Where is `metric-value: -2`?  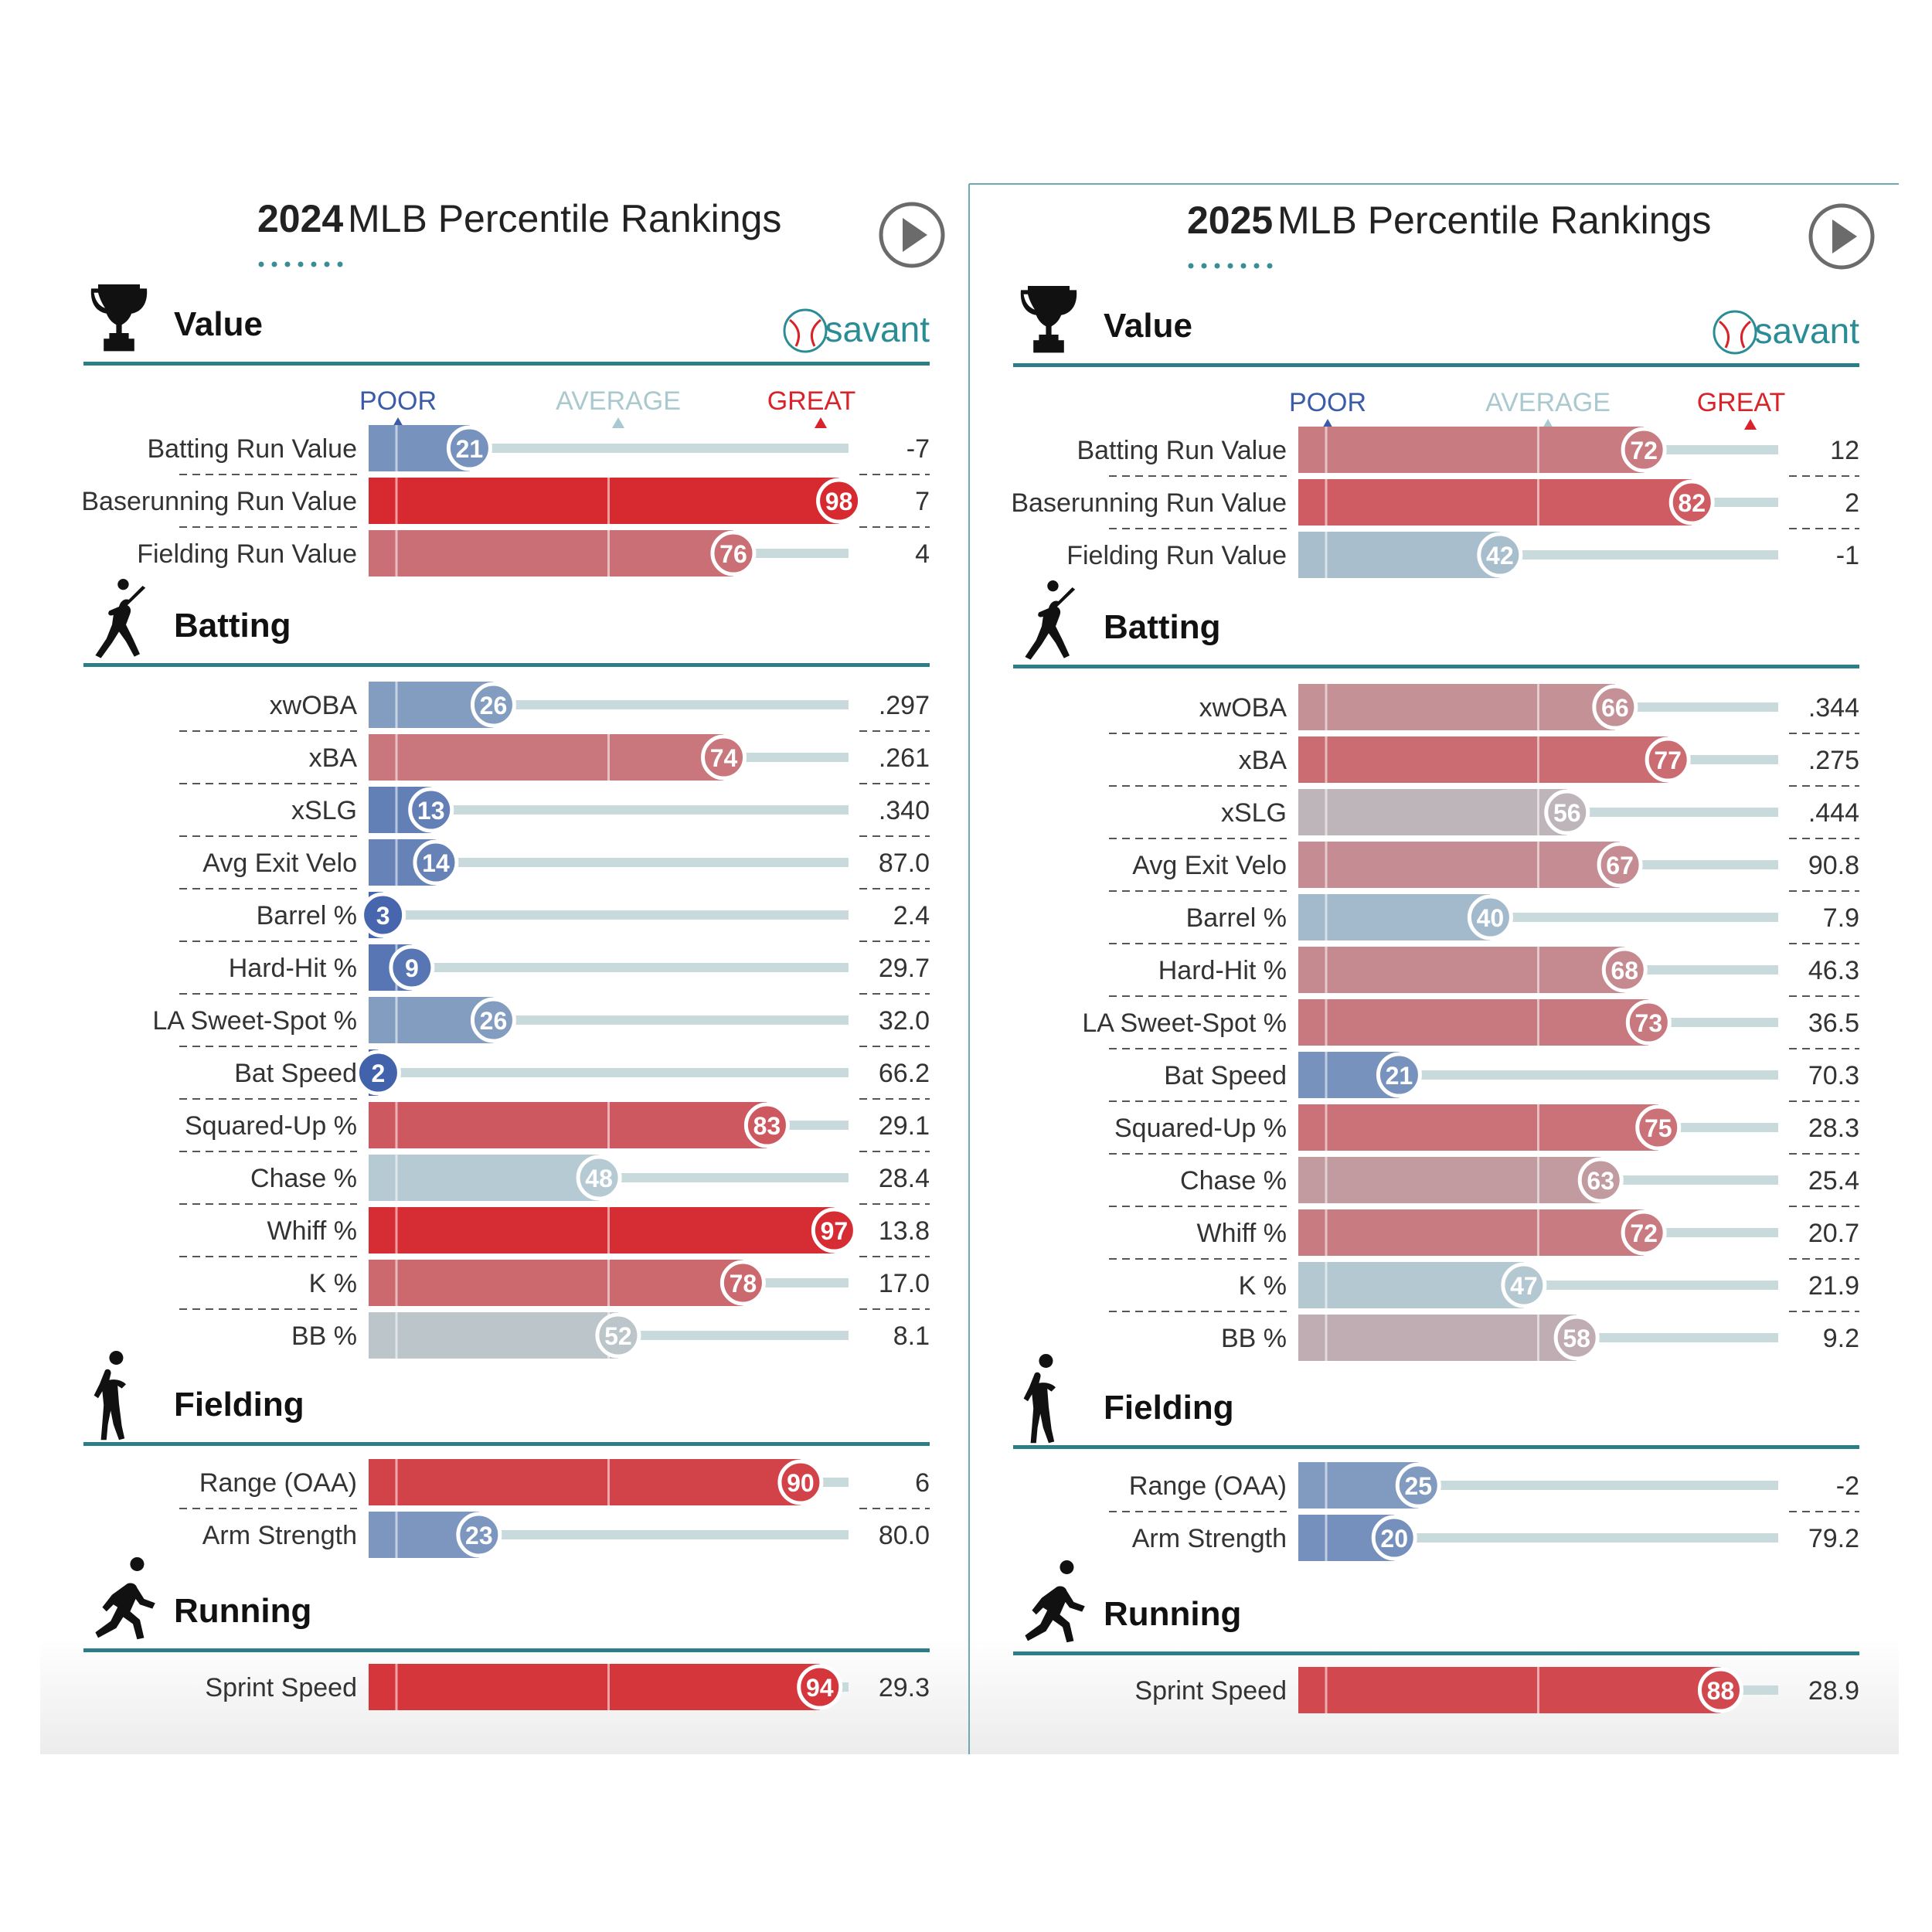 metric-value: -2 is located at coordinates (1848, 1486).